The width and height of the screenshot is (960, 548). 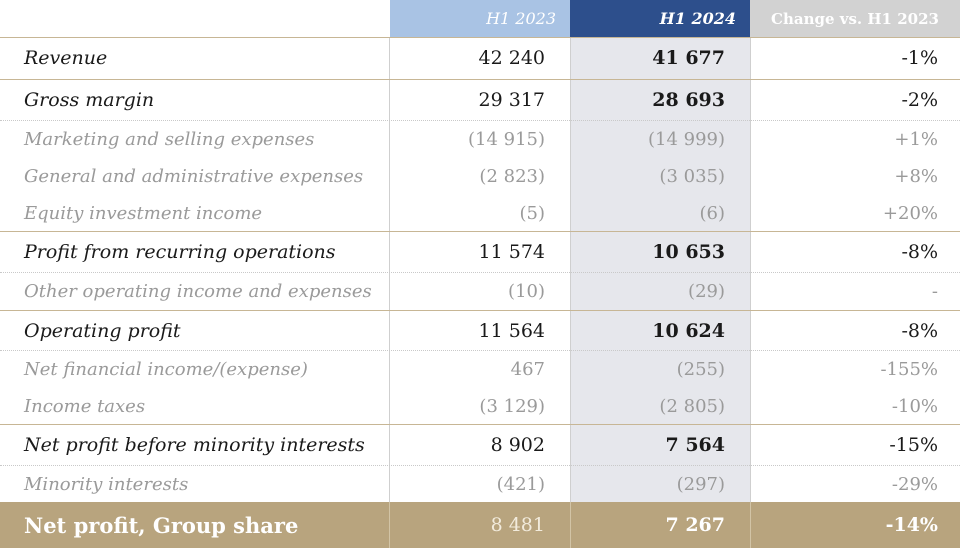 What do you see at coordinates (169, 139) in the screenshot?
I see `row-label: Marketing and selling expenses` at bounding box center [169, 139].